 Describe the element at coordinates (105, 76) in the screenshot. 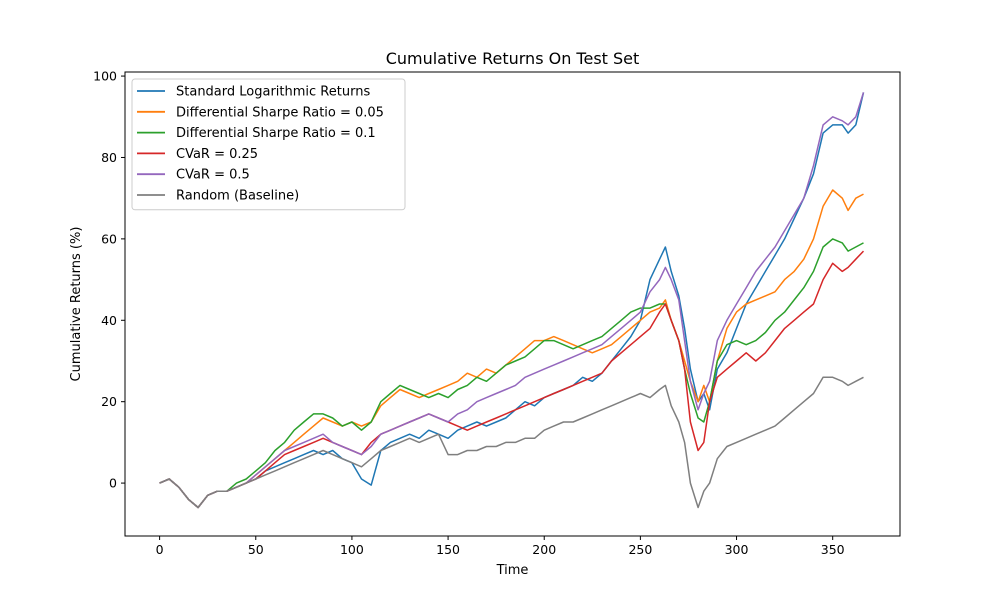

I see `y-tick-label: 100` at that location.